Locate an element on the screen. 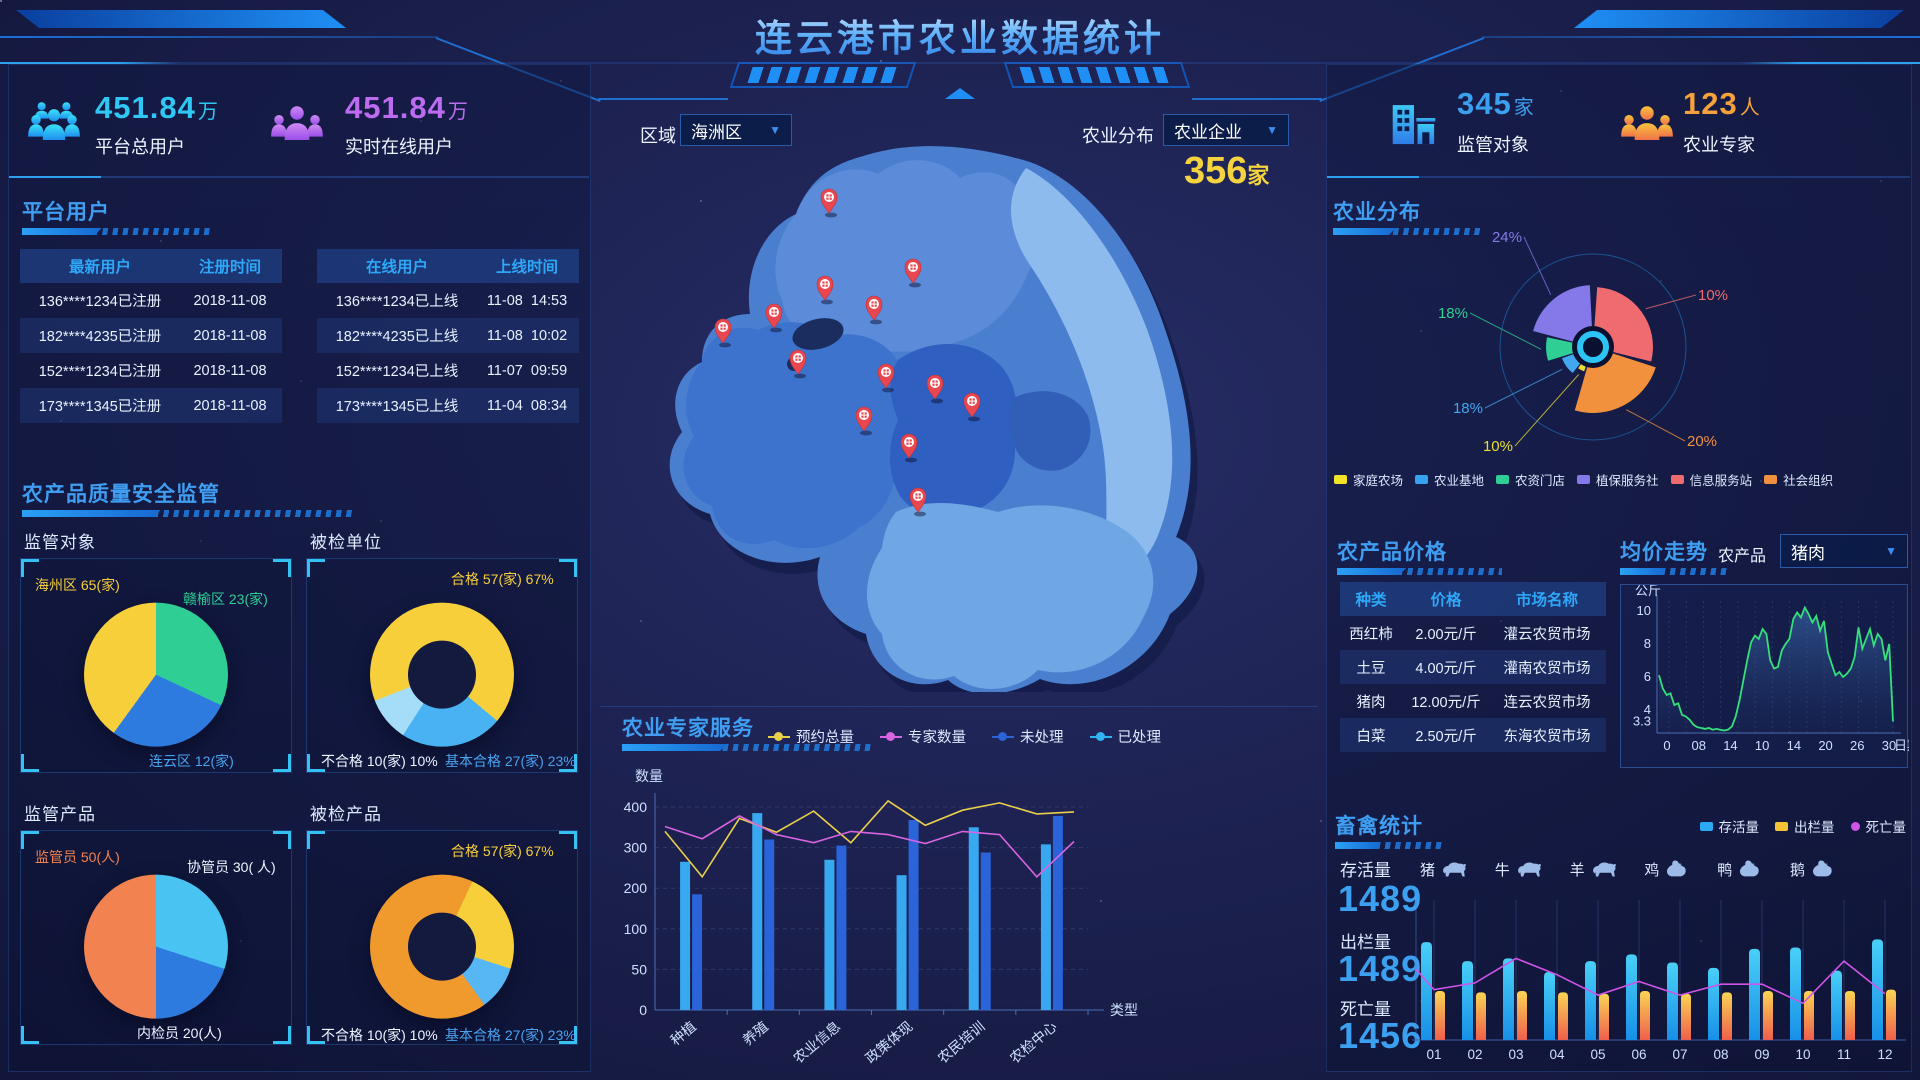  table-header: 最新用户 注册时间 is located at coordinates (151, 266).